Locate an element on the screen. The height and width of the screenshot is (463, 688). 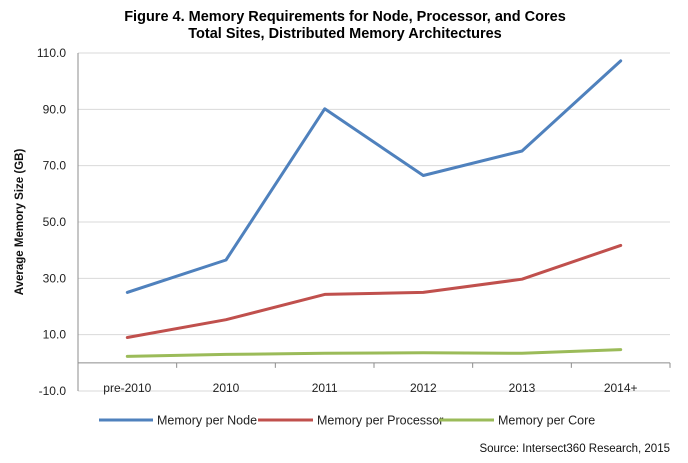
y-tick-label: 10.0 is located at coordinates (55, 335).